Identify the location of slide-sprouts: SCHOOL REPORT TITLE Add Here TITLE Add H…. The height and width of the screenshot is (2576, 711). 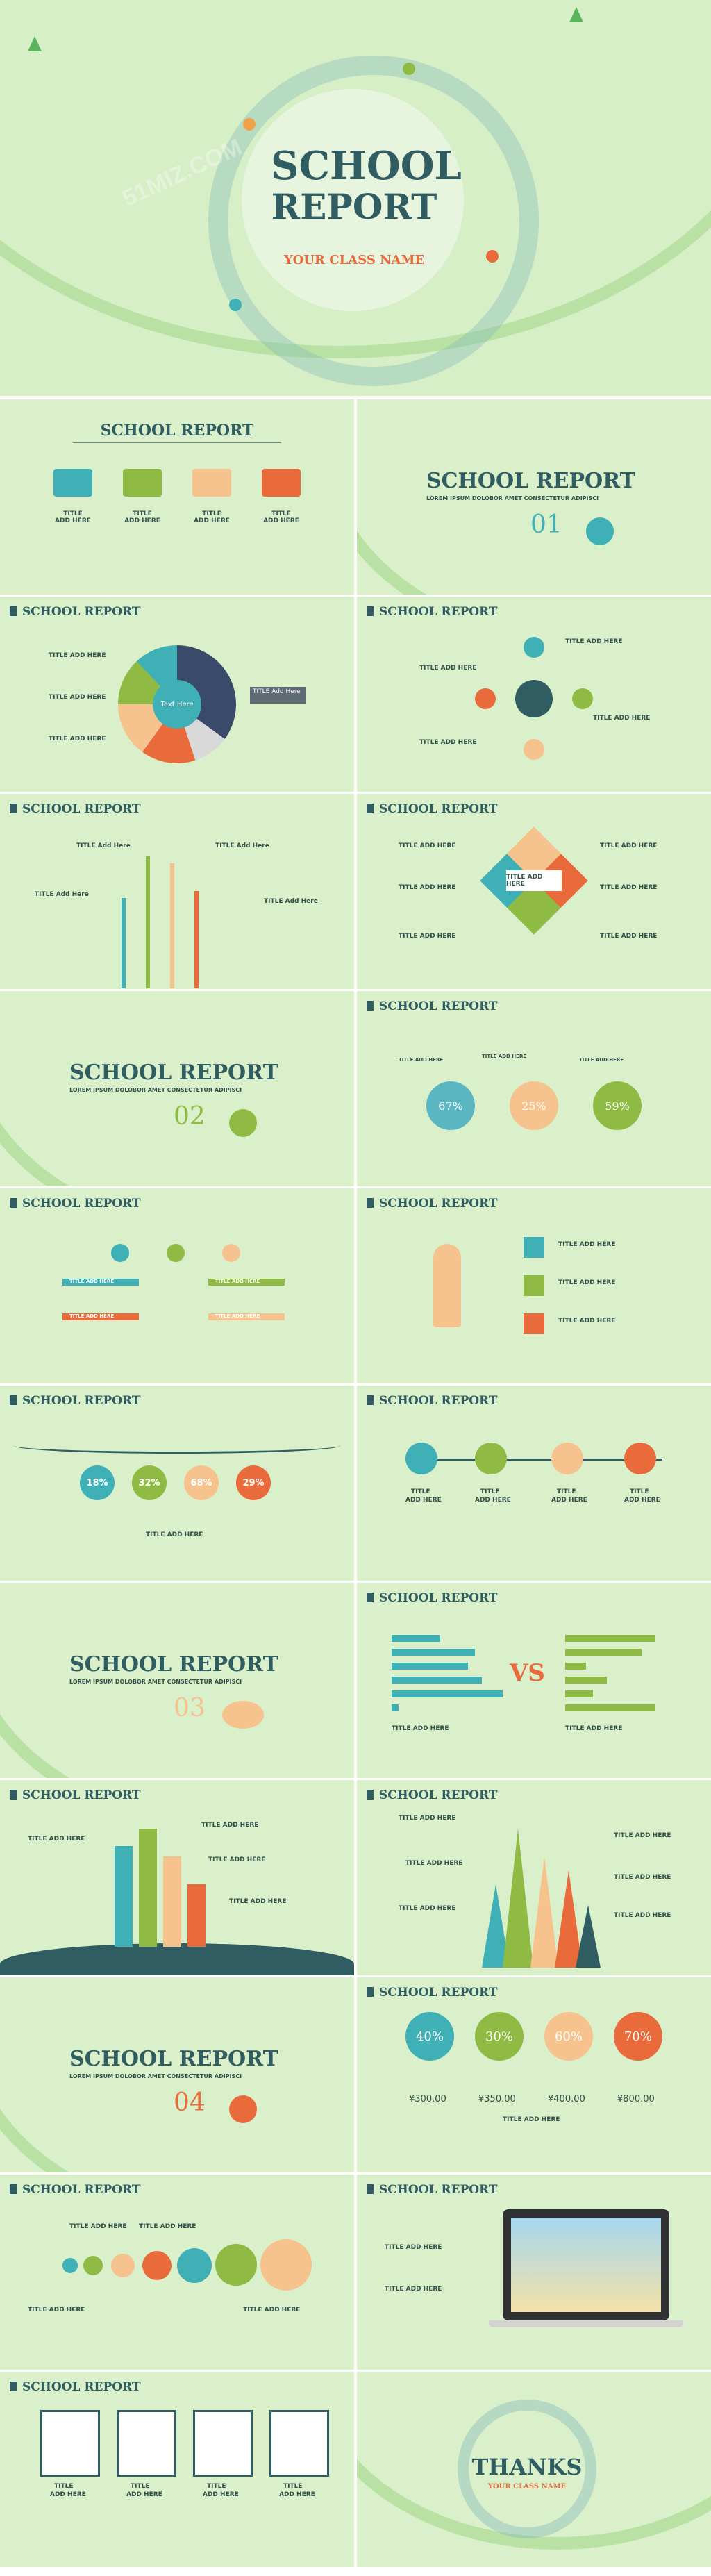
(177, 891).